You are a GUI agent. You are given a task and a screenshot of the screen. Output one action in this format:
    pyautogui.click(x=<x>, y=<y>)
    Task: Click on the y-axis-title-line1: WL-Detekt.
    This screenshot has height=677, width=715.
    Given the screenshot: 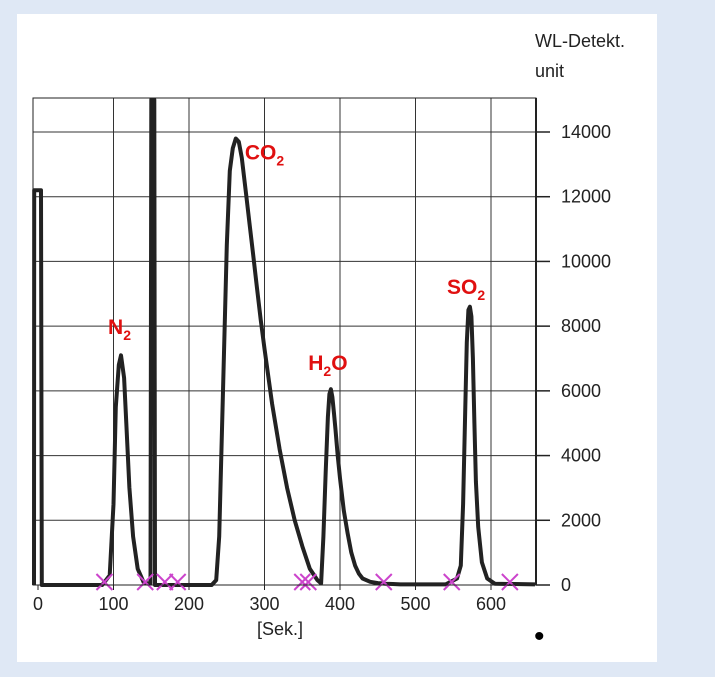 What is the action you would take?
    pyautogui.click(x=580, y=41)
    